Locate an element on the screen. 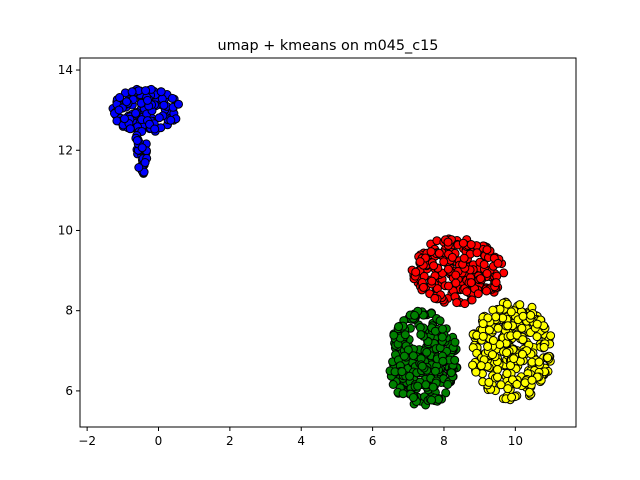 This screenshot has width=640, height=480. x-tick-label: 10 is located at coordinates (515, 441).